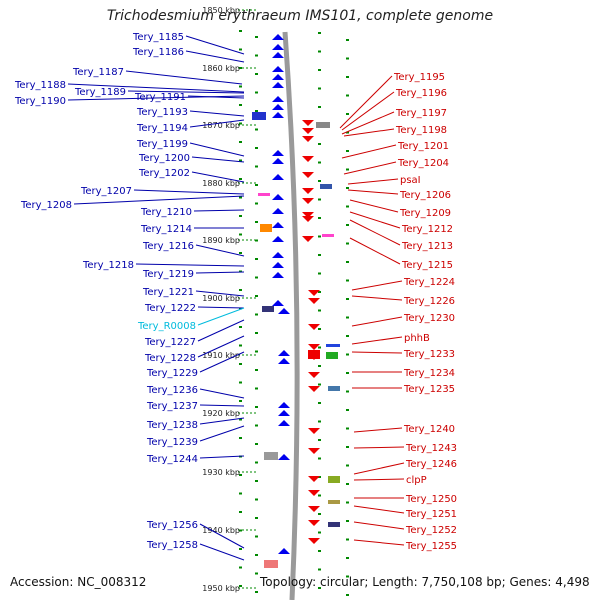  I want to click on right-gene-label: Tery_1255, so click(431, 546).